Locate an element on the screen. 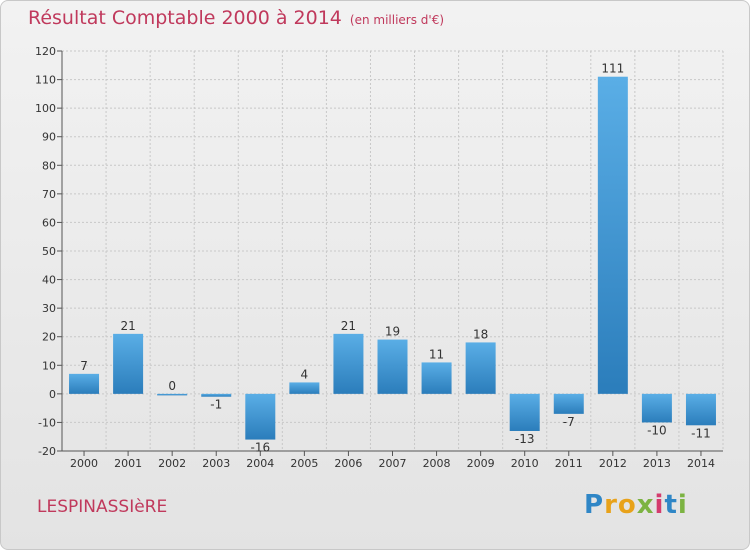 The width and height of the screenshot is (750, 550). x-tick-label: 2004 is located at coordinates (260, 463).